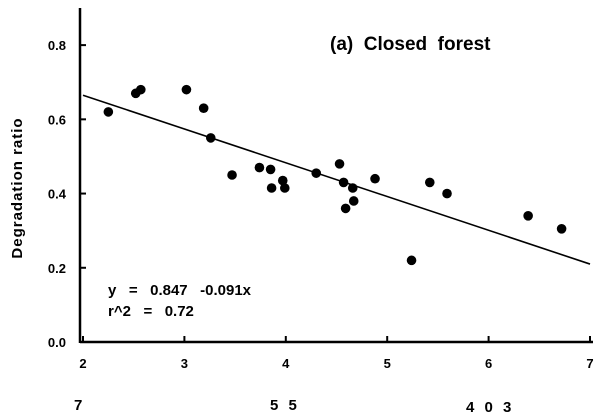  I want to click on y-axis-label: Degradation ratio, so click(17, 187).